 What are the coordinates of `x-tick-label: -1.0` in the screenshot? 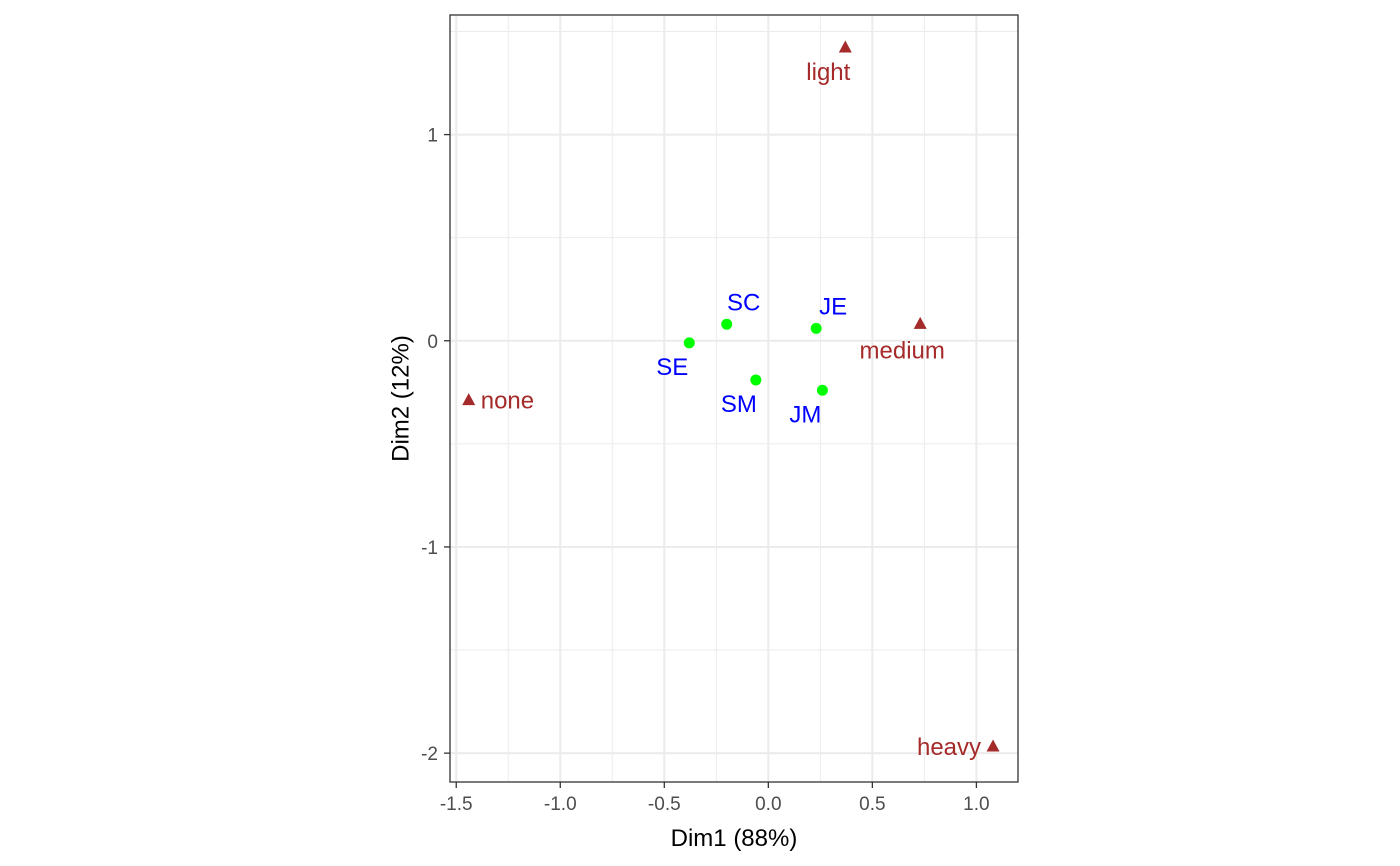 It's located at (560, 804).